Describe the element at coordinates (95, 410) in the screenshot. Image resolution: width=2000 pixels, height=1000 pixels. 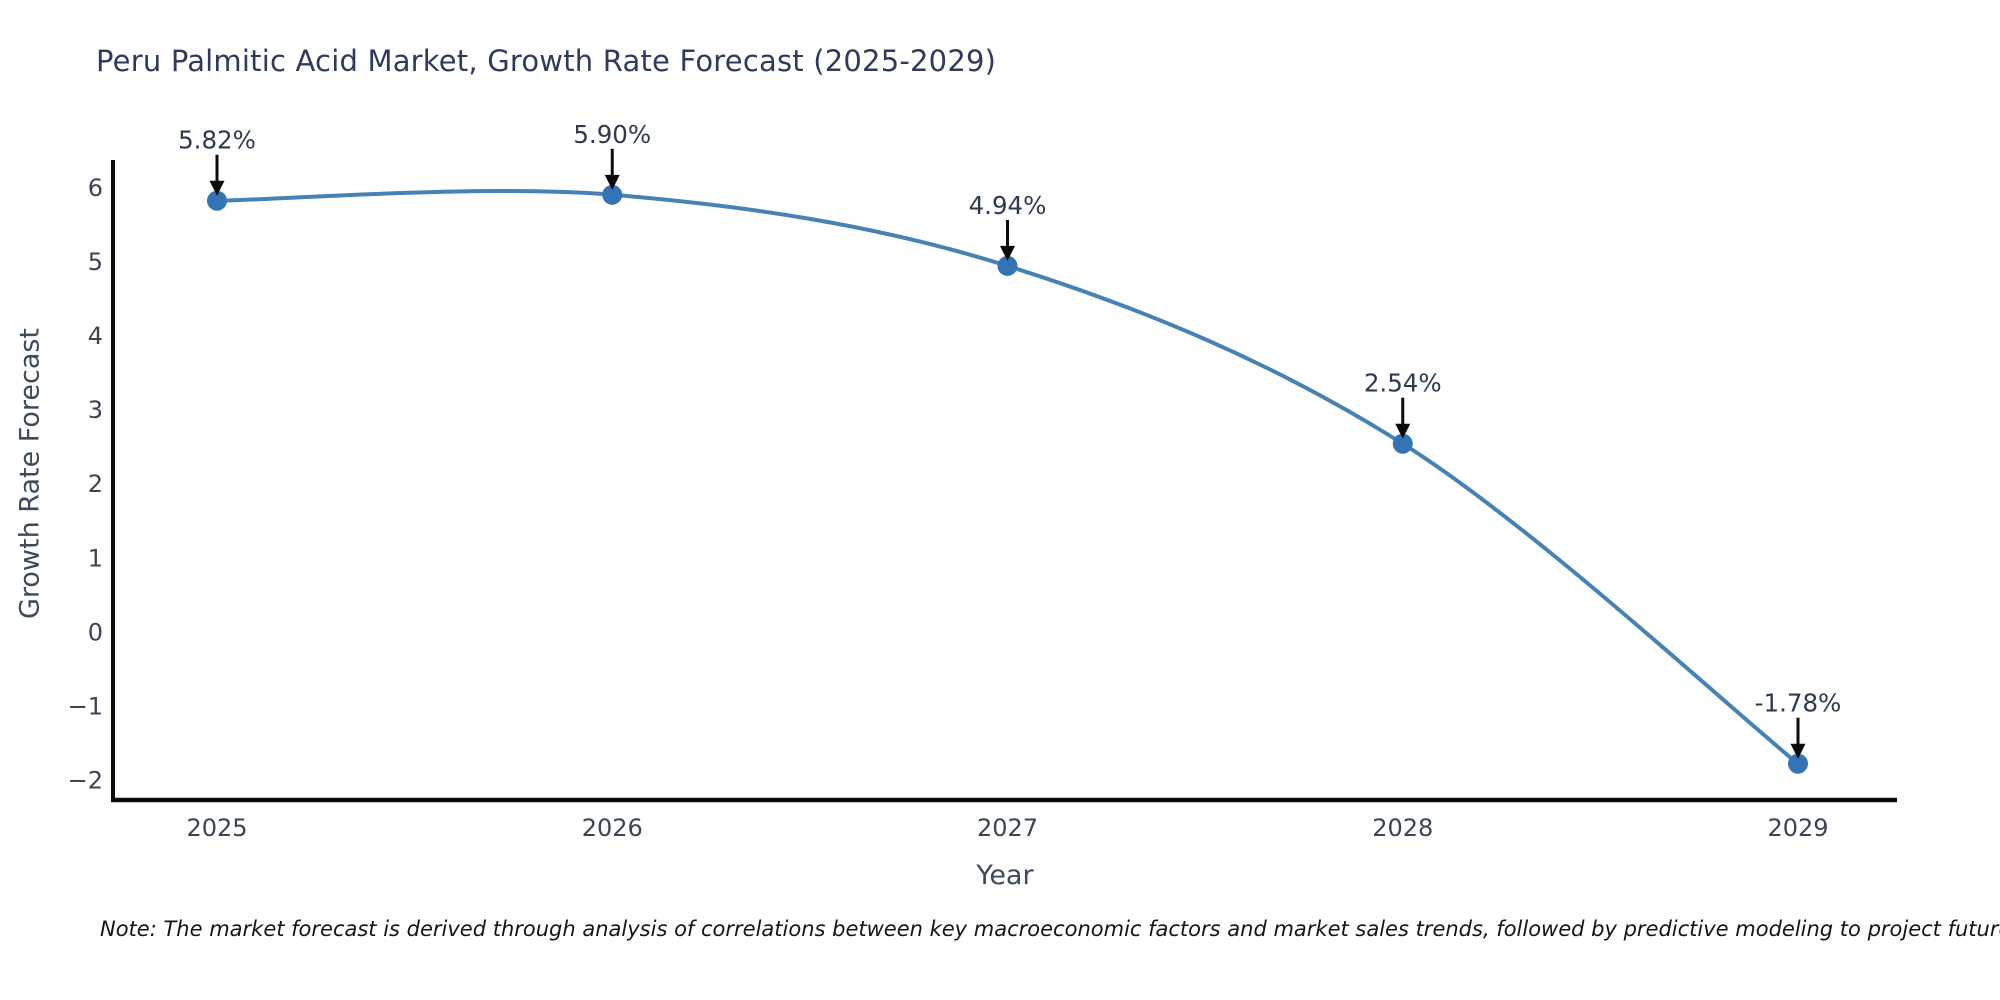
I see `y-tick-label: 3` at that location.